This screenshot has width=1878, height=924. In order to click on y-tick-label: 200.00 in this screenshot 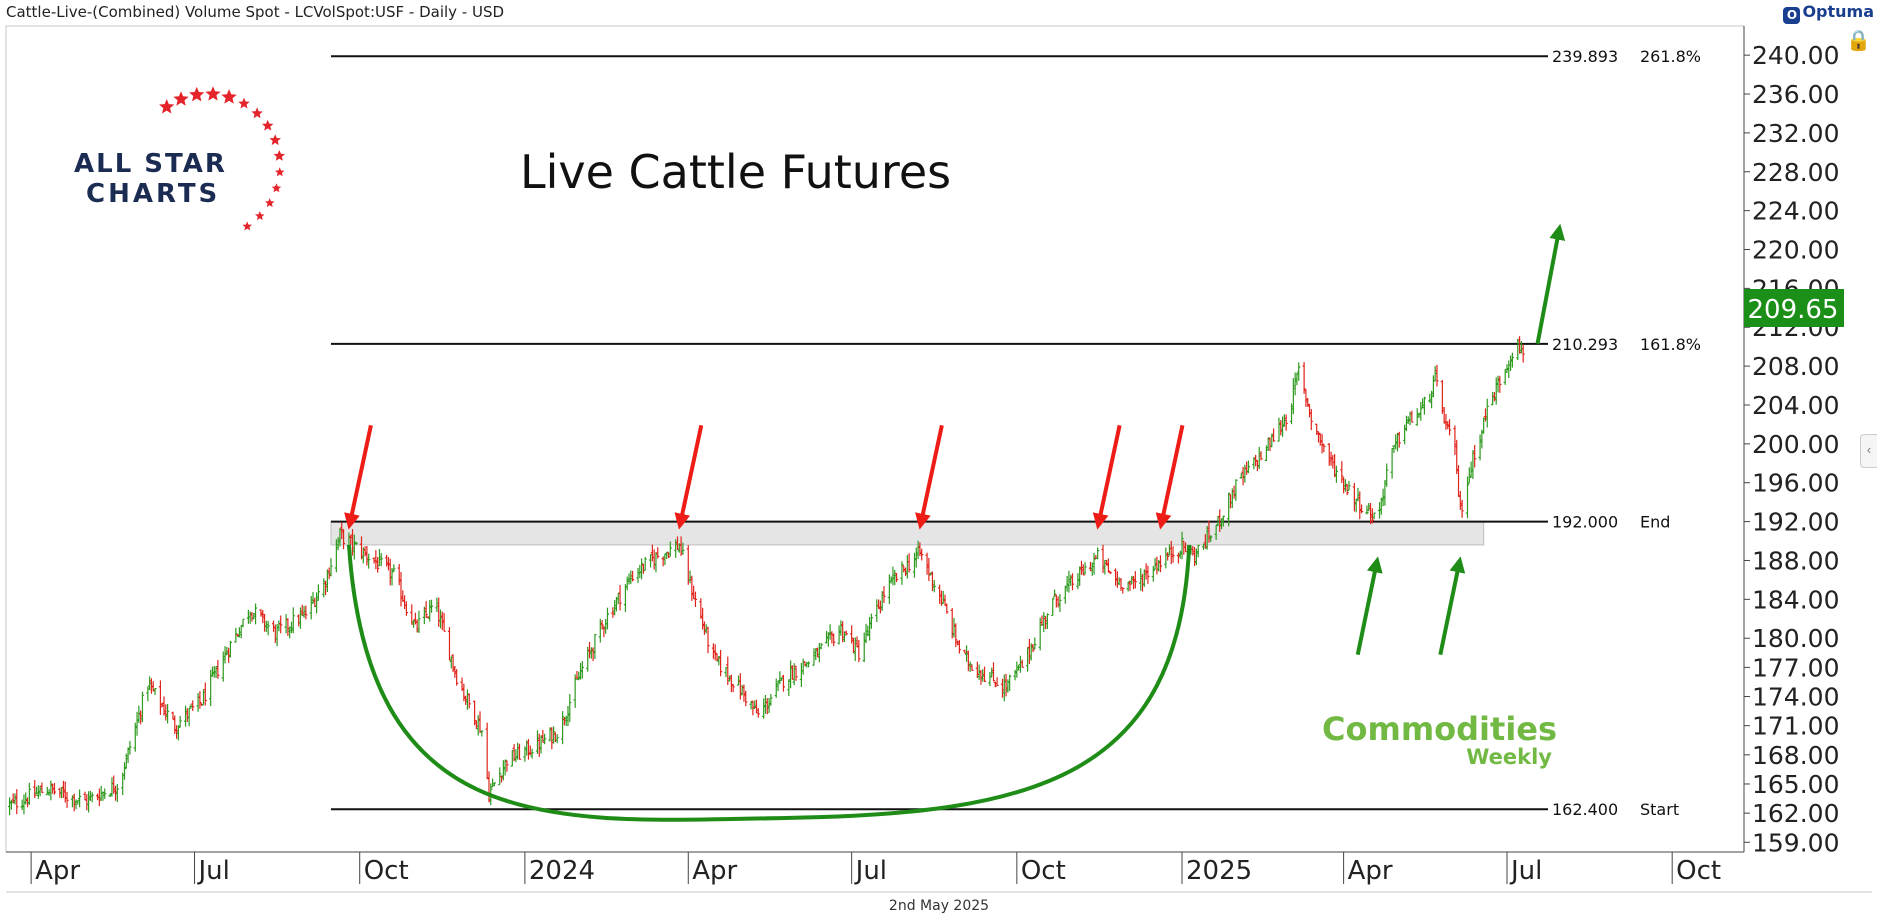, I will do `click(1795, 444)`.